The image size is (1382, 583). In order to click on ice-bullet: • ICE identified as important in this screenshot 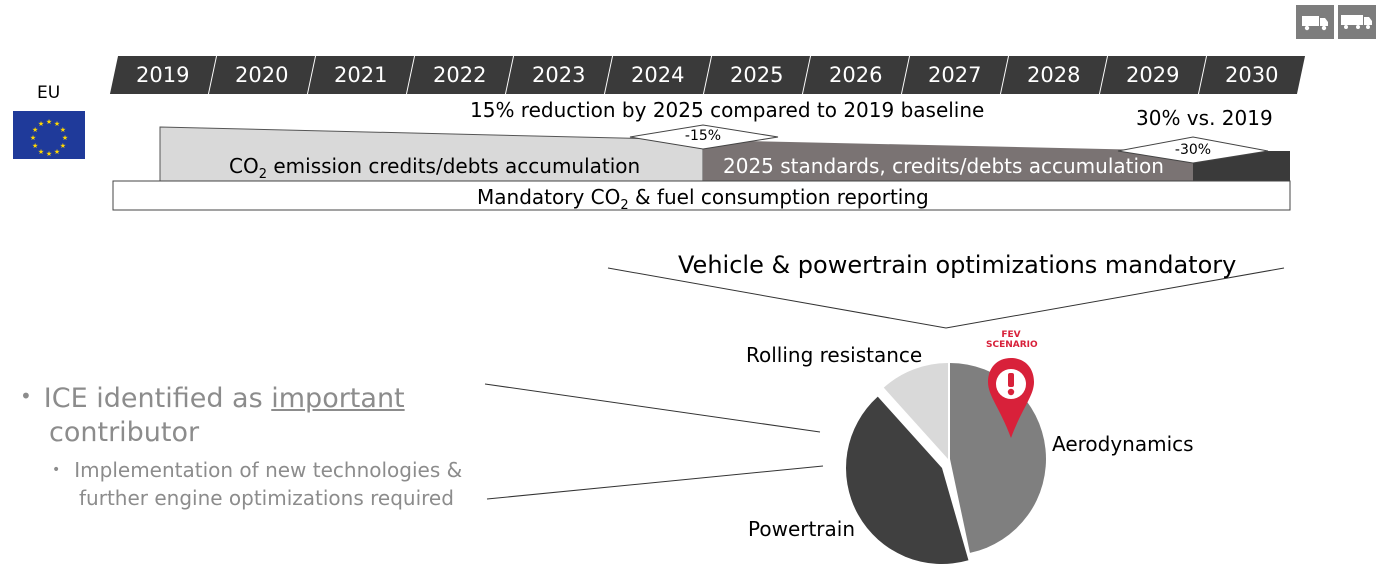, I will do `click(212, 398)`.